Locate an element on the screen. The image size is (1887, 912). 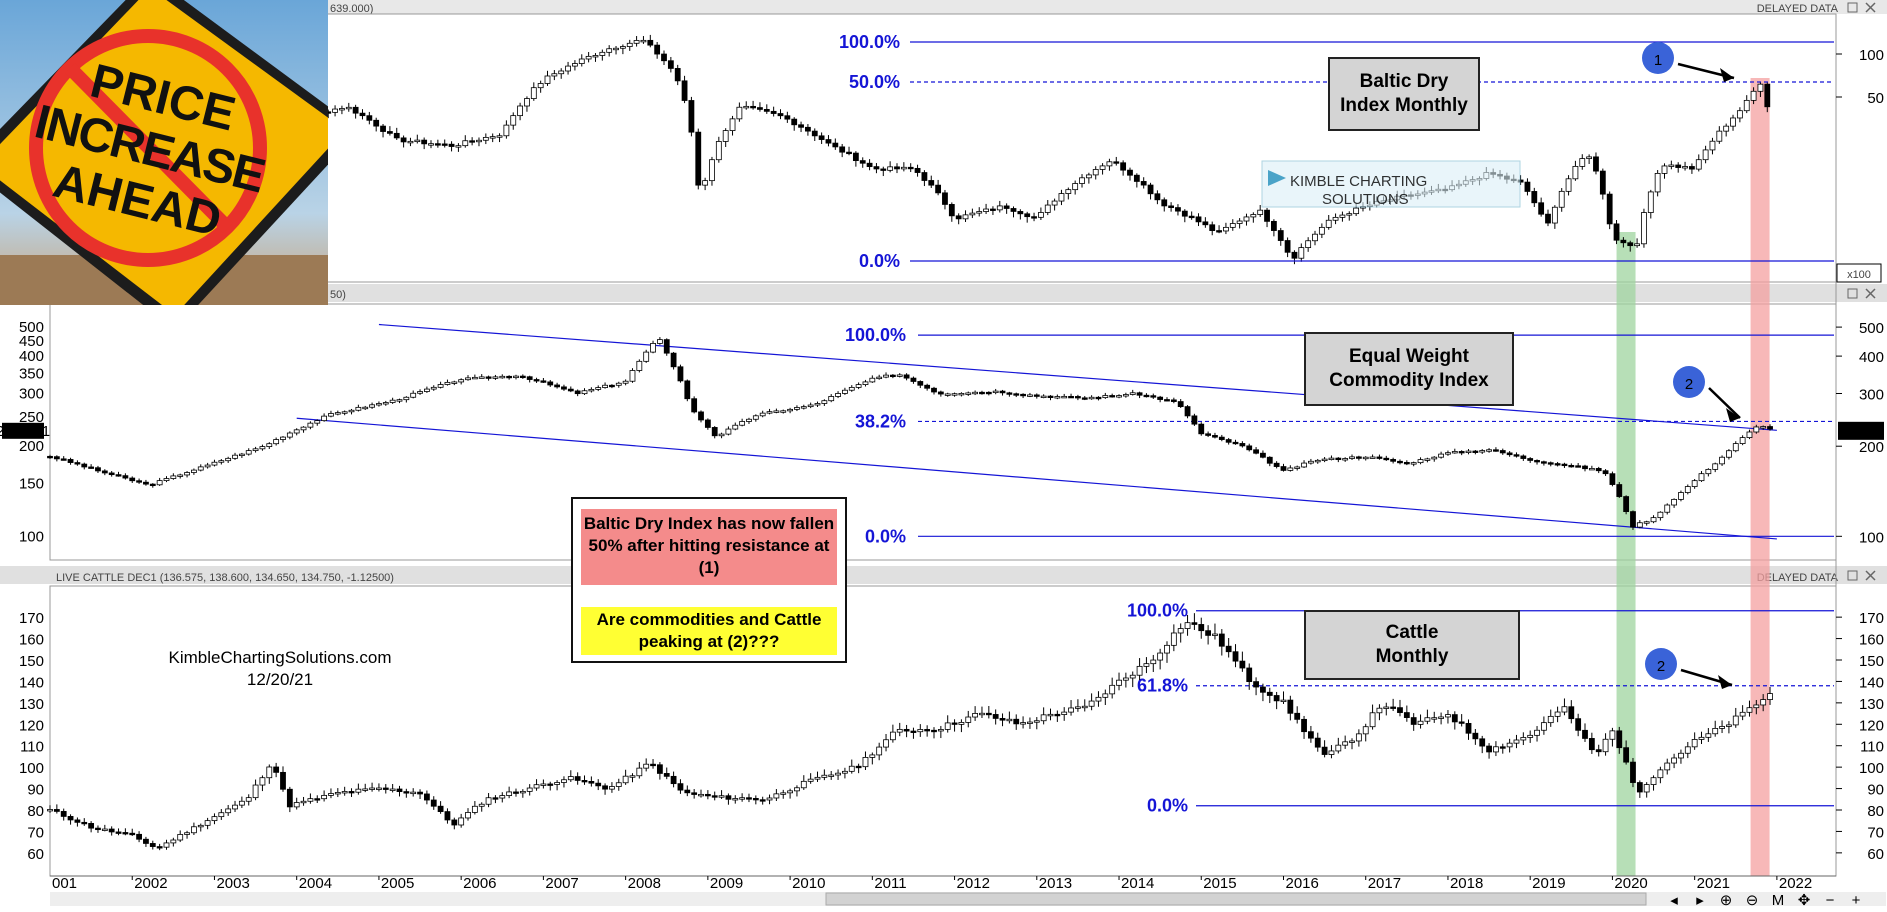
scrollbar-thumb is located at coordinates (1236, 899).